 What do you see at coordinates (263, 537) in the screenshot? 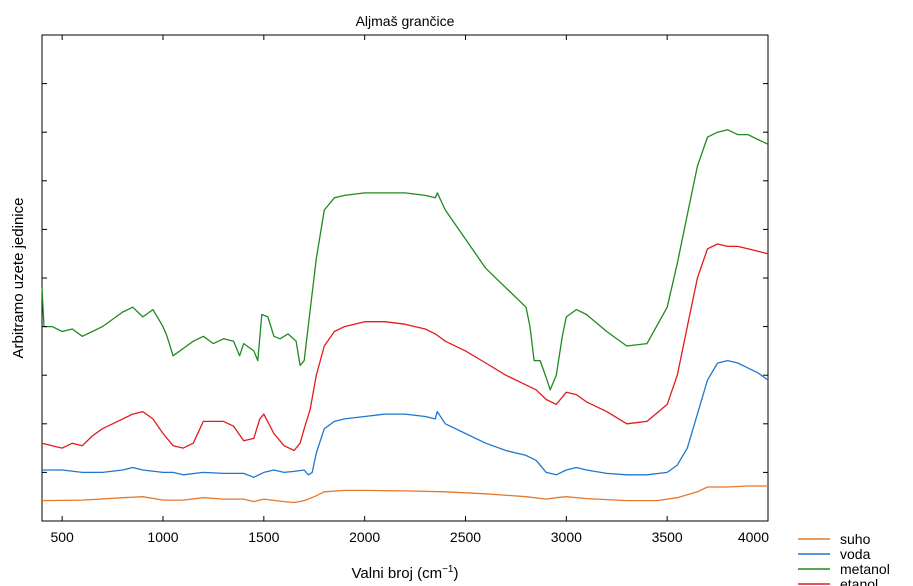
I see `x-tick-label: 1500` at bounding box center [263, 537].